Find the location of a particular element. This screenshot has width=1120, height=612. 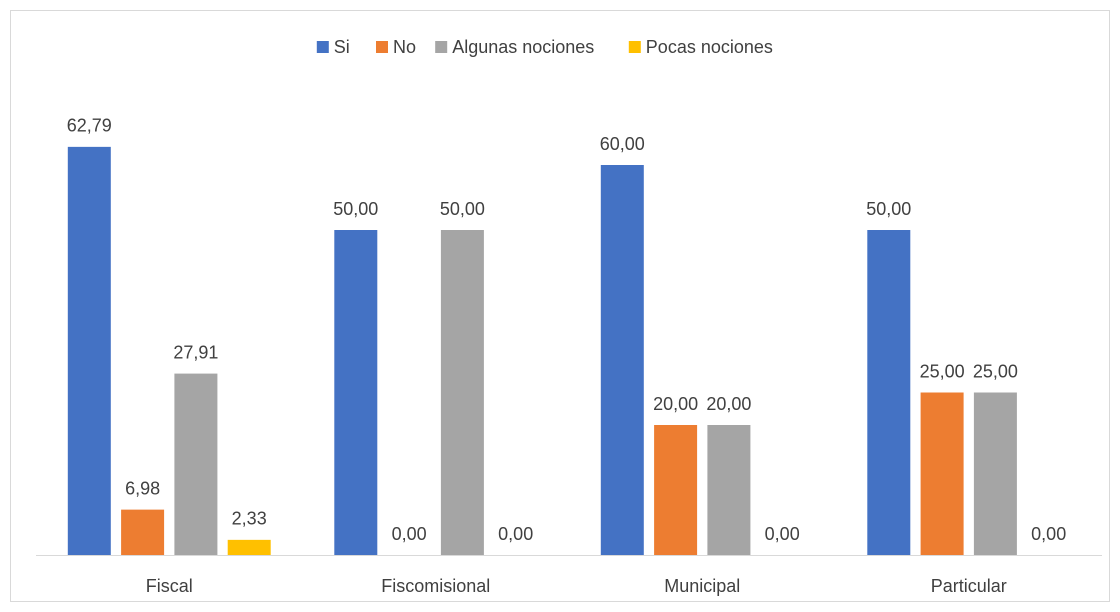

value-label: 2,33 is located at coordinates (249, 519).